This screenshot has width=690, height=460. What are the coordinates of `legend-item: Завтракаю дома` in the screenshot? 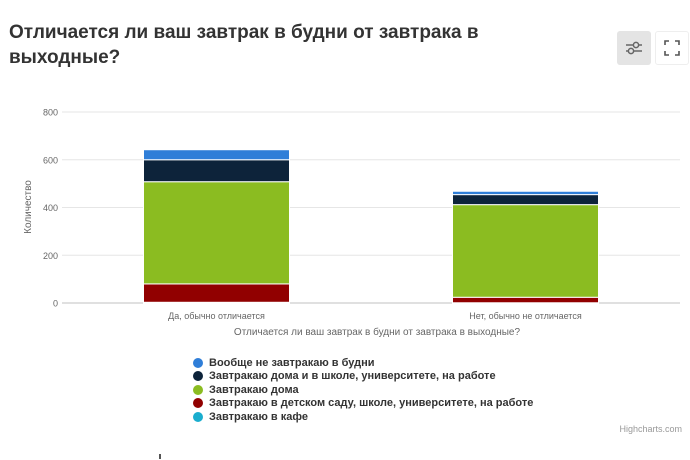 It's located at (363, 390).